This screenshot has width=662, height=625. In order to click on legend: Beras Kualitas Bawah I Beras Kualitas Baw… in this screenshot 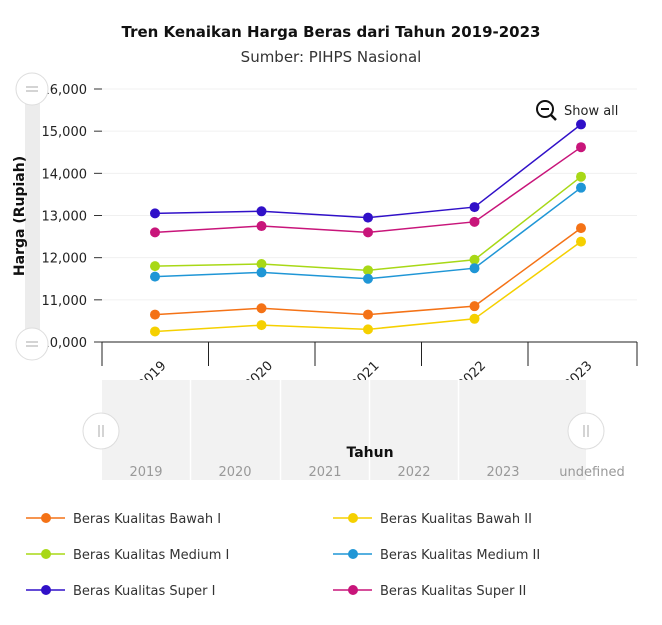, I will do `click(283, 555)`.